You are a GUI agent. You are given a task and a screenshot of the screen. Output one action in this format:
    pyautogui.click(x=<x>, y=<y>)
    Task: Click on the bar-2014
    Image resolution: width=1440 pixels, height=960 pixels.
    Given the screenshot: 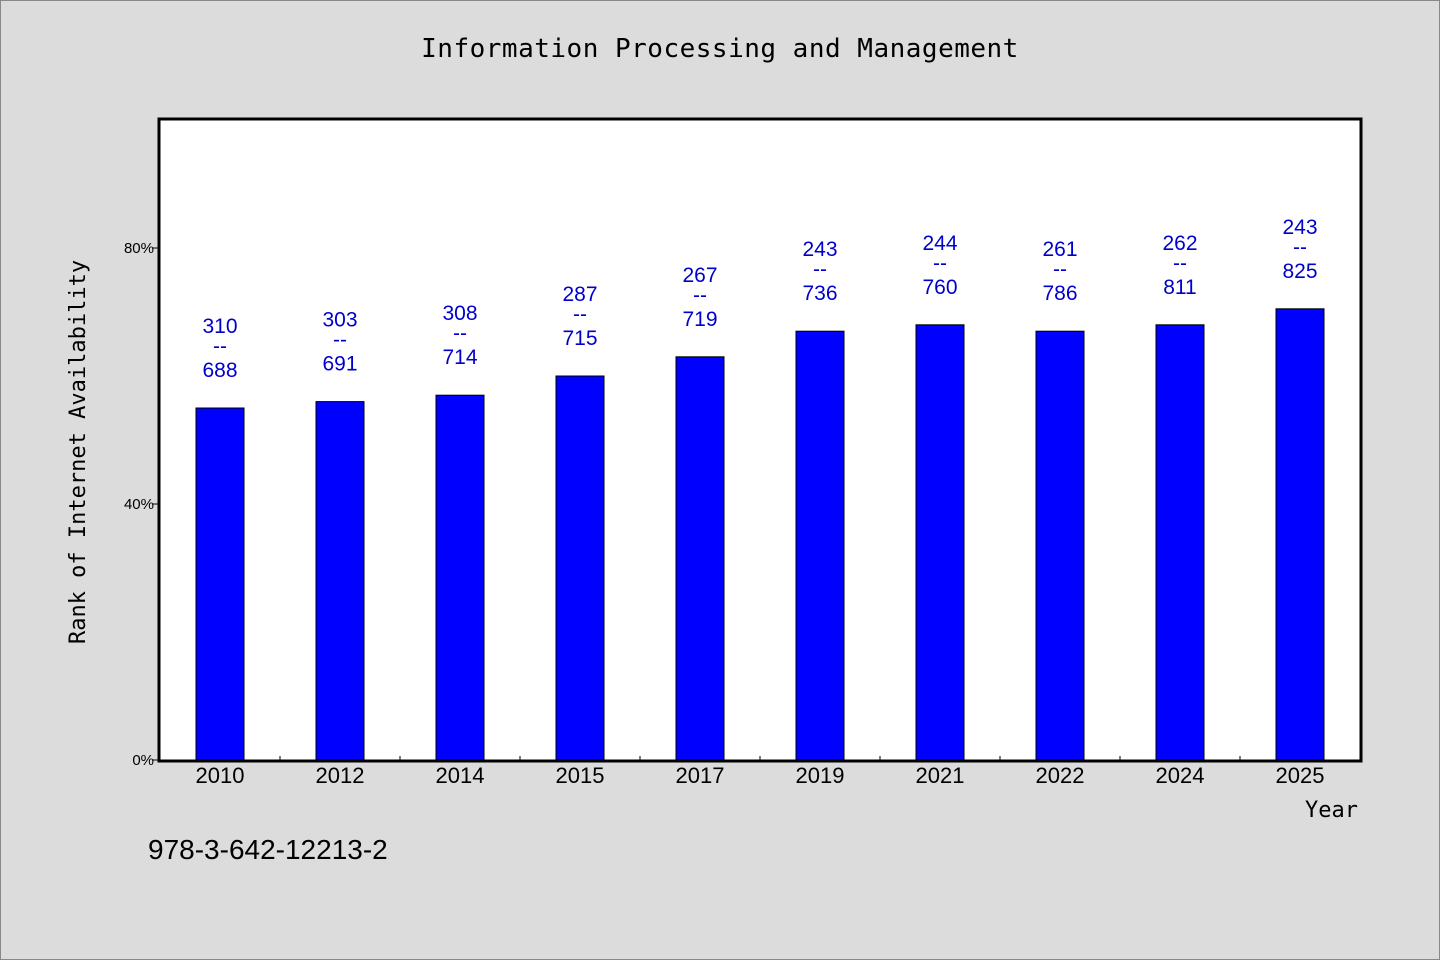 What is the action you would take?
    pyautogui.click(x=460, y=577)
    